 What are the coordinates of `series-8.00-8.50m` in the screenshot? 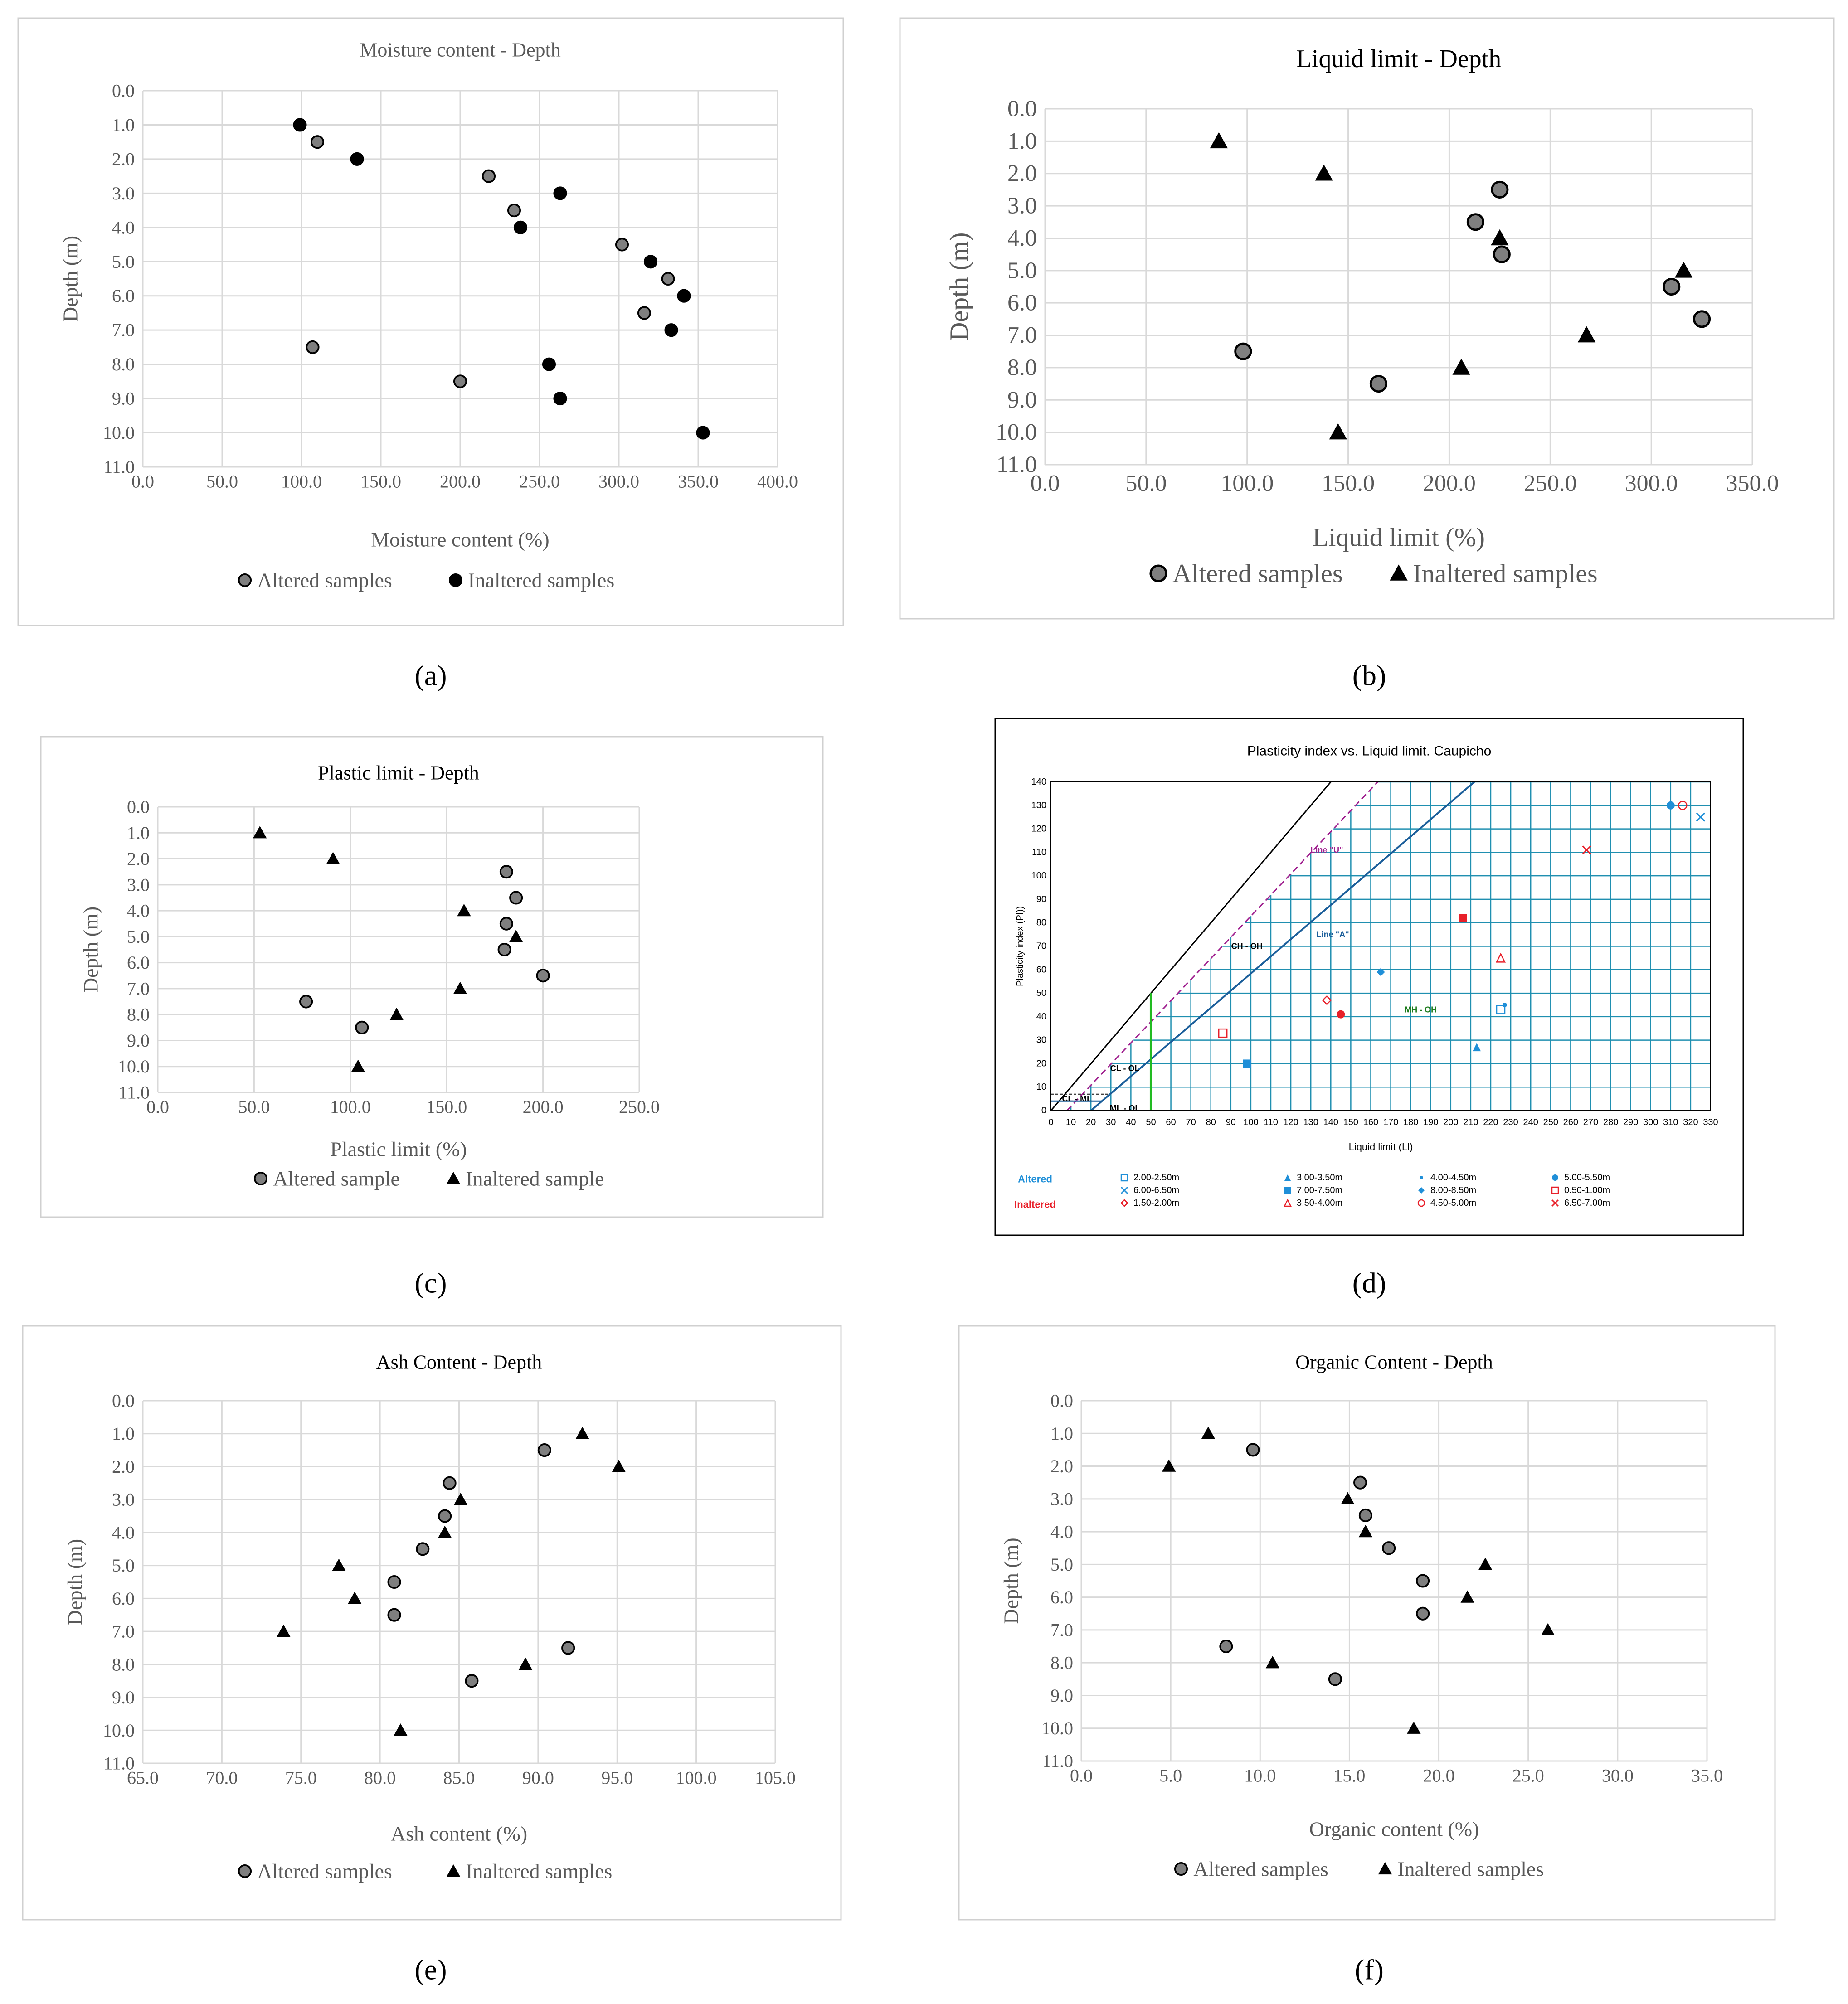 It's located at (1380, 972).